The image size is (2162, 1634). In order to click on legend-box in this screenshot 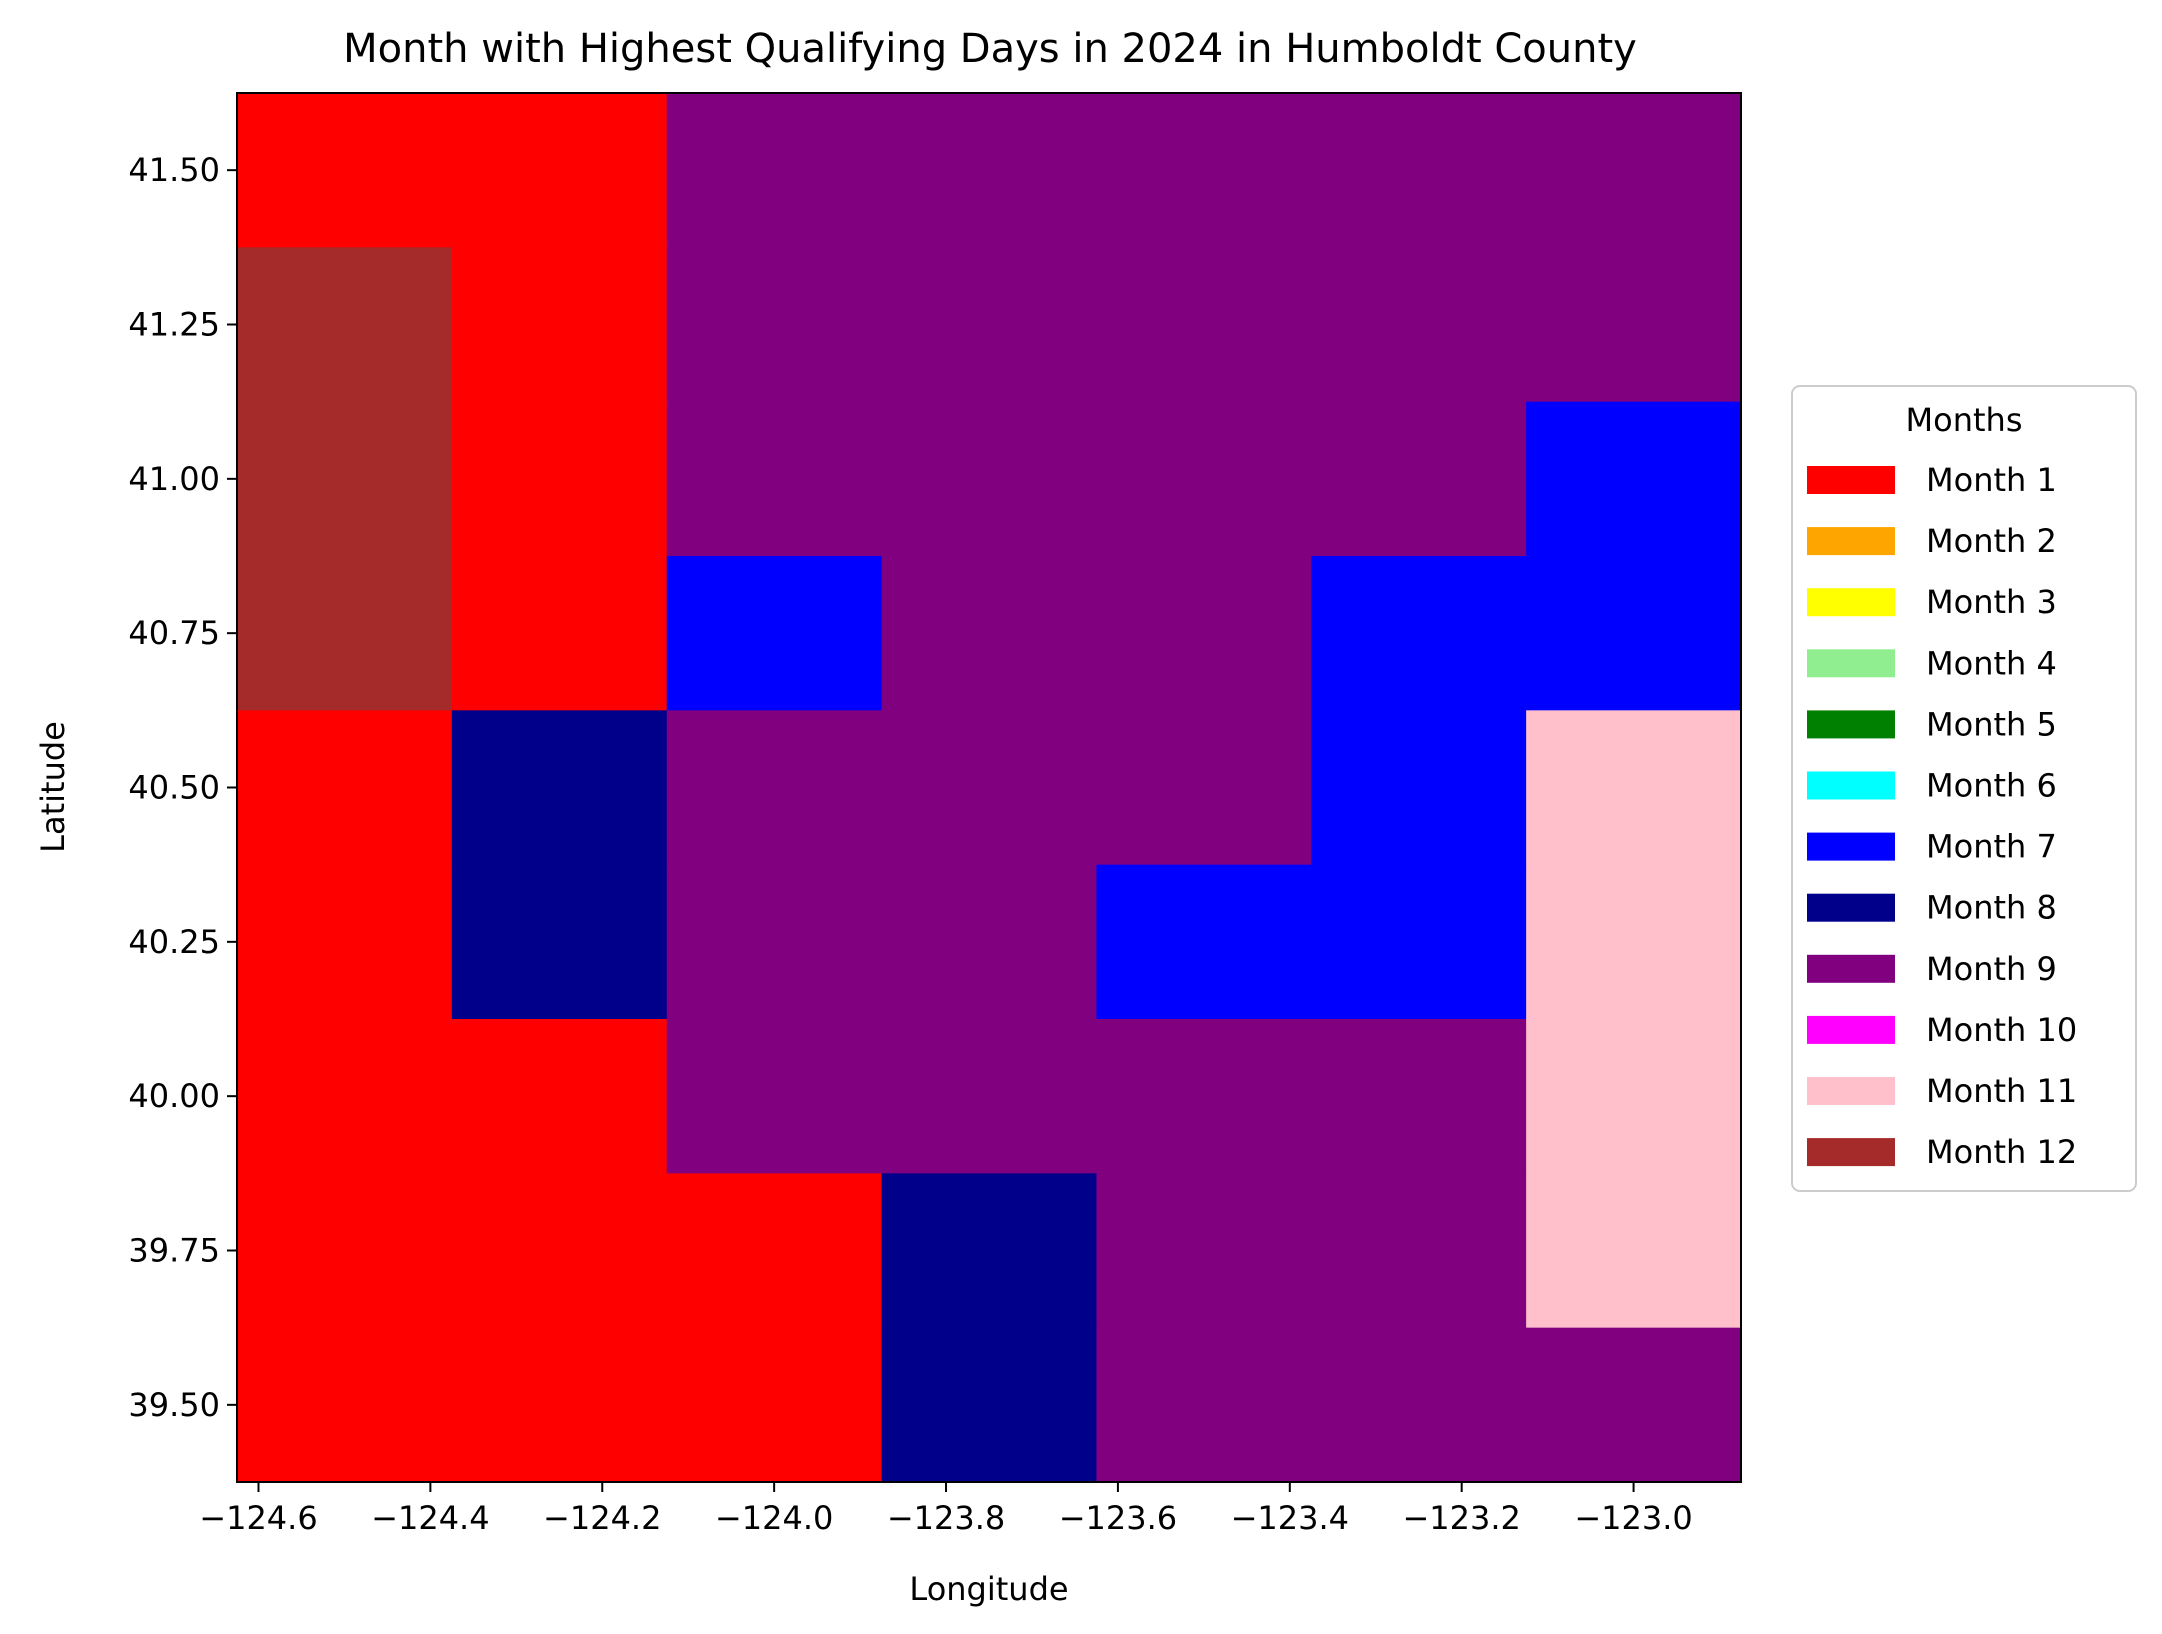, I will do `click(1964, 788)`.